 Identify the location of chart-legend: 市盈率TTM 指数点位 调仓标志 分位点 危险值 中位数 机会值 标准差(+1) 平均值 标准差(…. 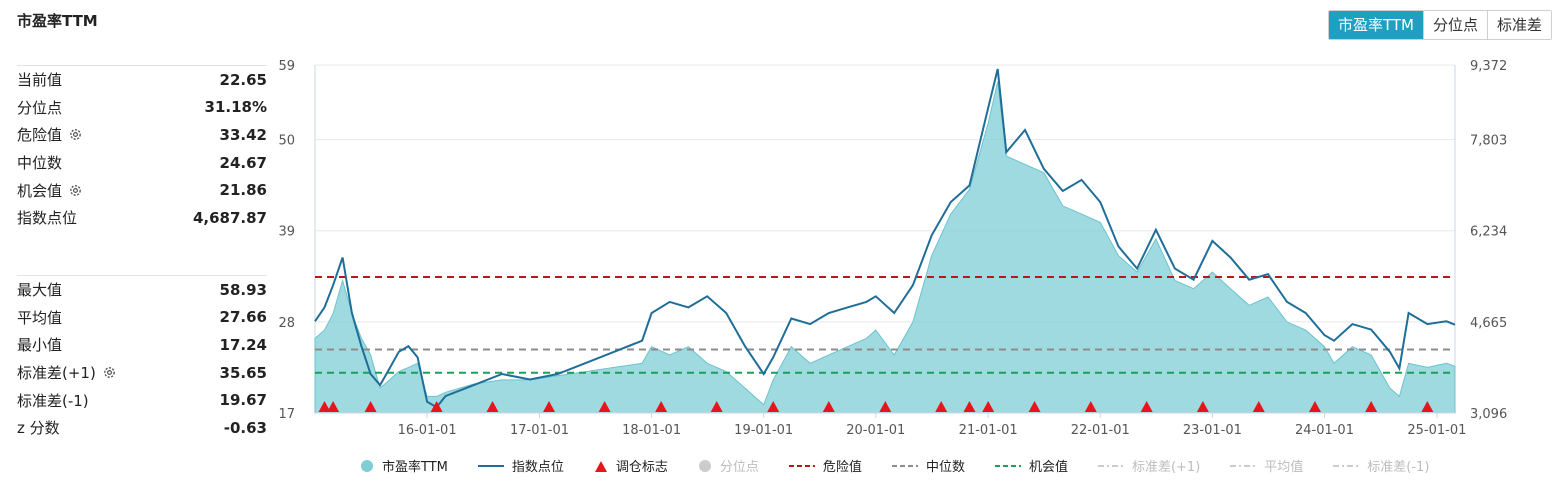
(909, 465).